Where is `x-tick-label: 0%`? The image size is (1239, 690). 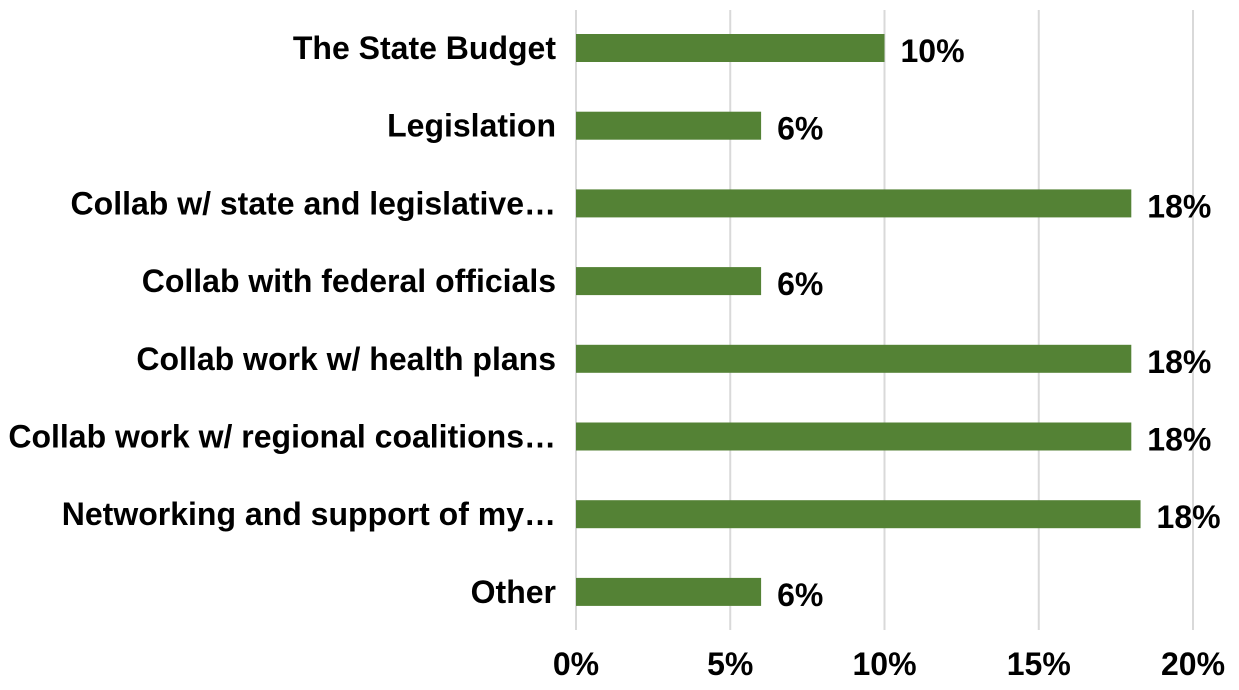 x-tick-label: 0% is located at coordinates (576, 664).